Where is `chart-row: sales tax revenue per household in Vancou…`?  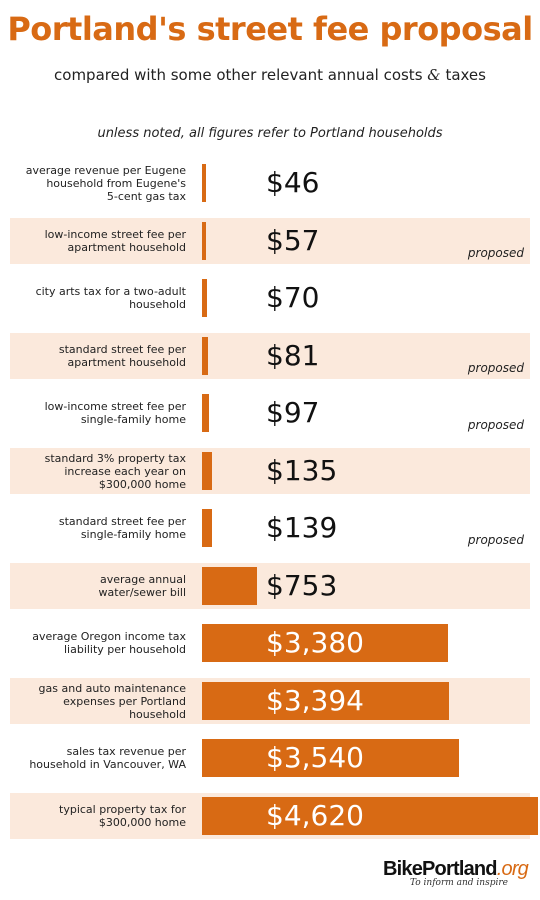
chart-row: sales tax revenue per household in Vancou… is located at coordinates (270, 758).